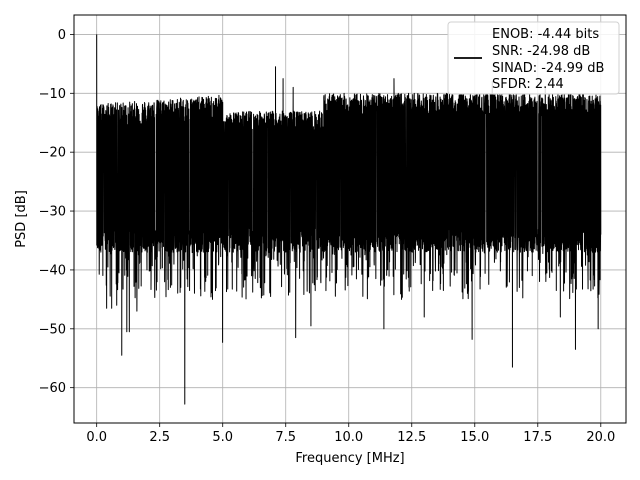 The image size is (640, 480). What do you see at coordinates (21, 219) in the screenshot?
I see `y-axis-label: PSD [dB]` at bounding box center [21, 219].